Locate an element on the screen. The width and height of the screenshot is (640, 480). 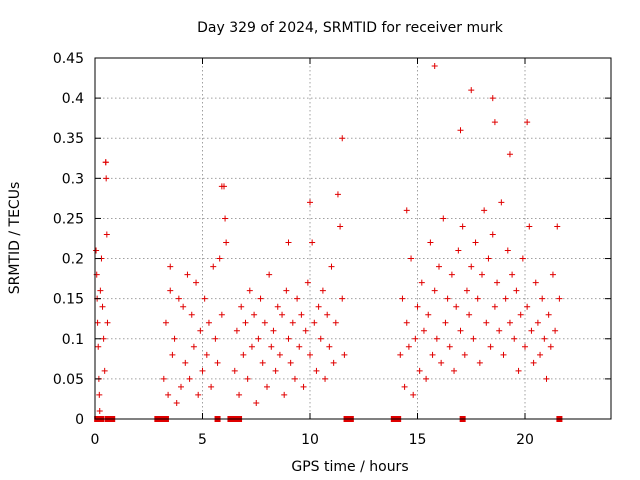
y-tick-label: 0.2 is located at coordinates (73, 260).